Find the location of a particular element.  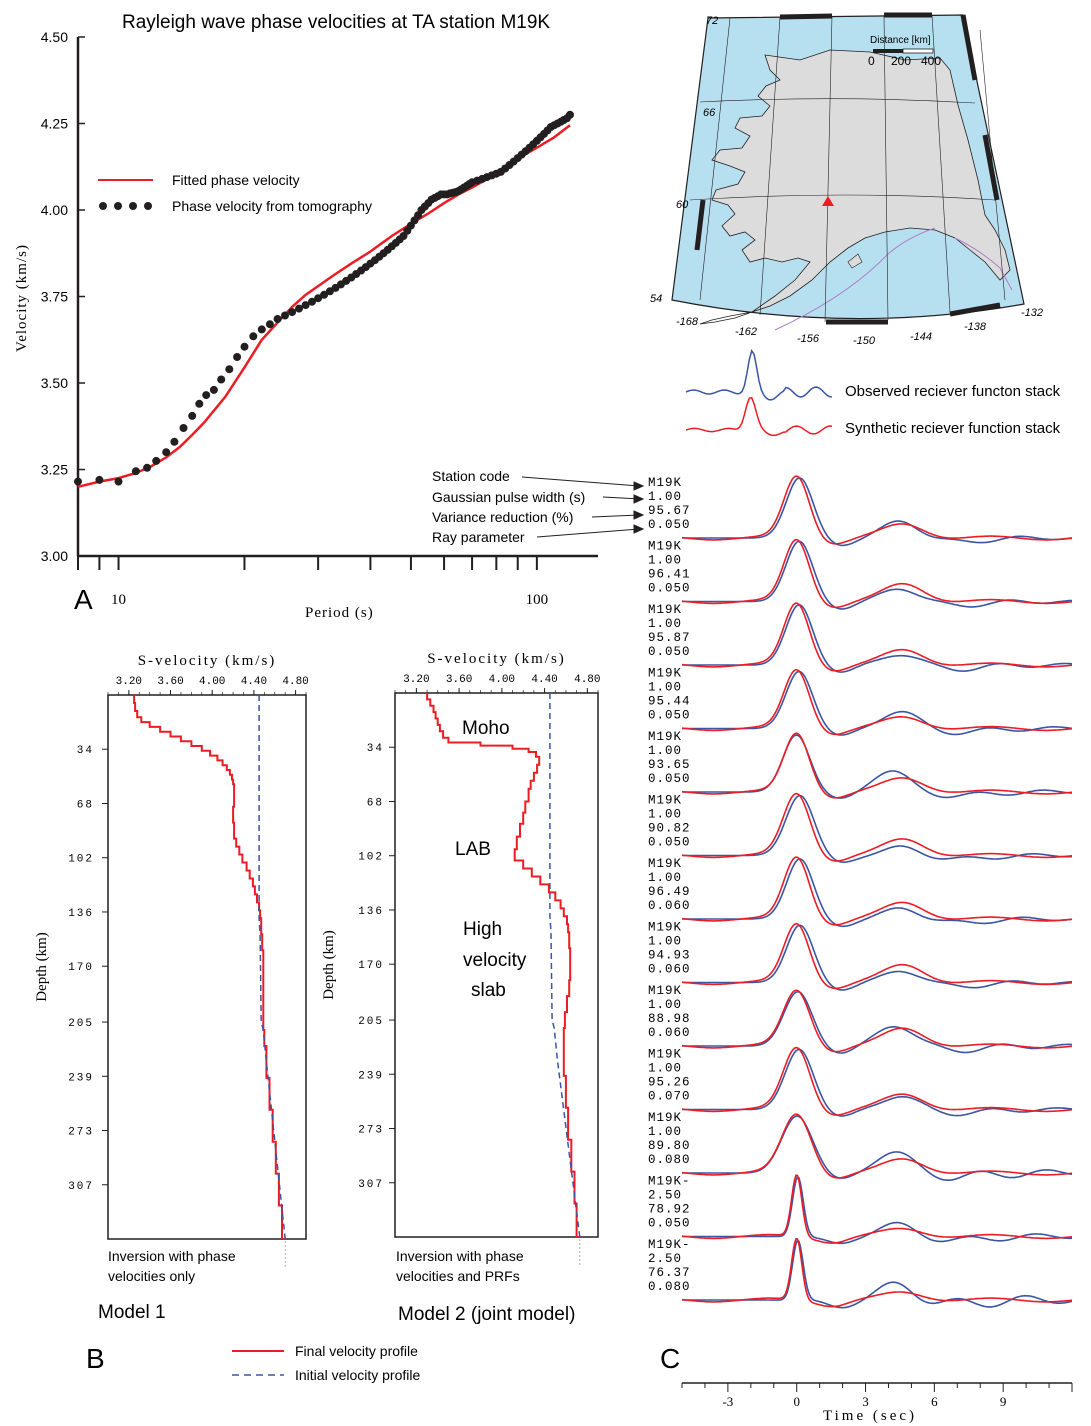

annotation-slab: slab is located at coordinates (488, 990).